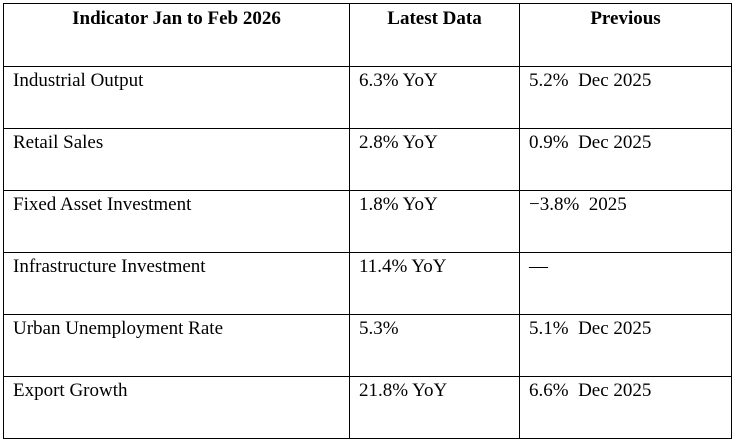  I want to click on table-row: Infrastructure Investment 11.4% YoY —, so click(367, 283).